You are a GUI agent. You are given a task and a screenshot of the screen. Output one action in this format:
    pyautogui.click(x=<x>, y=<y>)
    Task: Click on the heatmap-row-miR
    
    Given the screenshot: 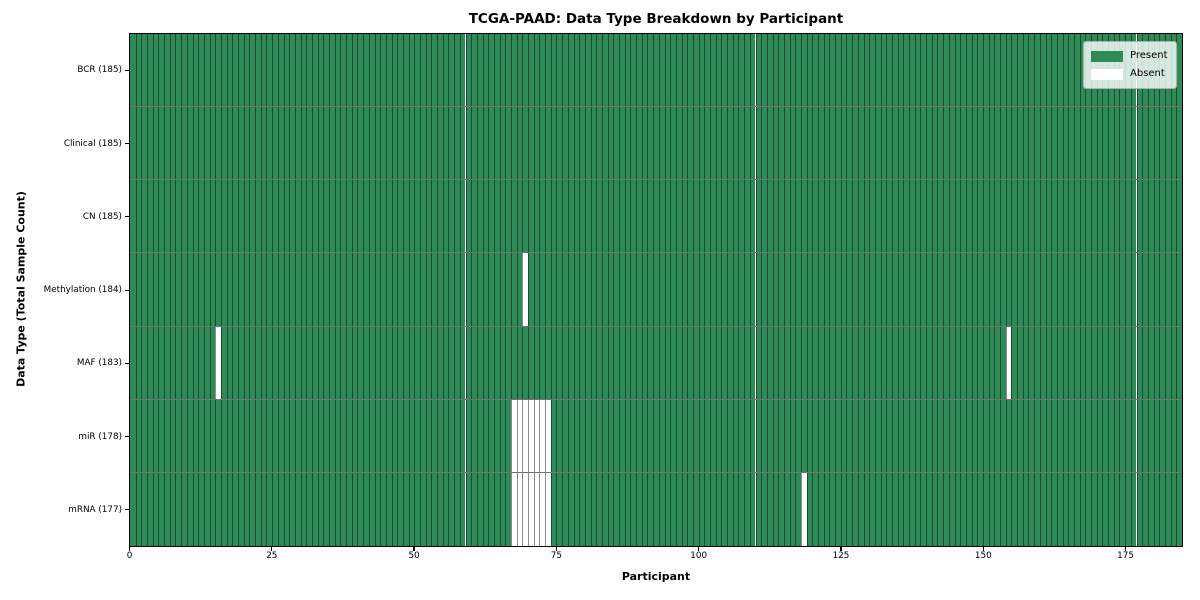 What is the action you would take?
    pyautogui.click(x=656, y=436)
    